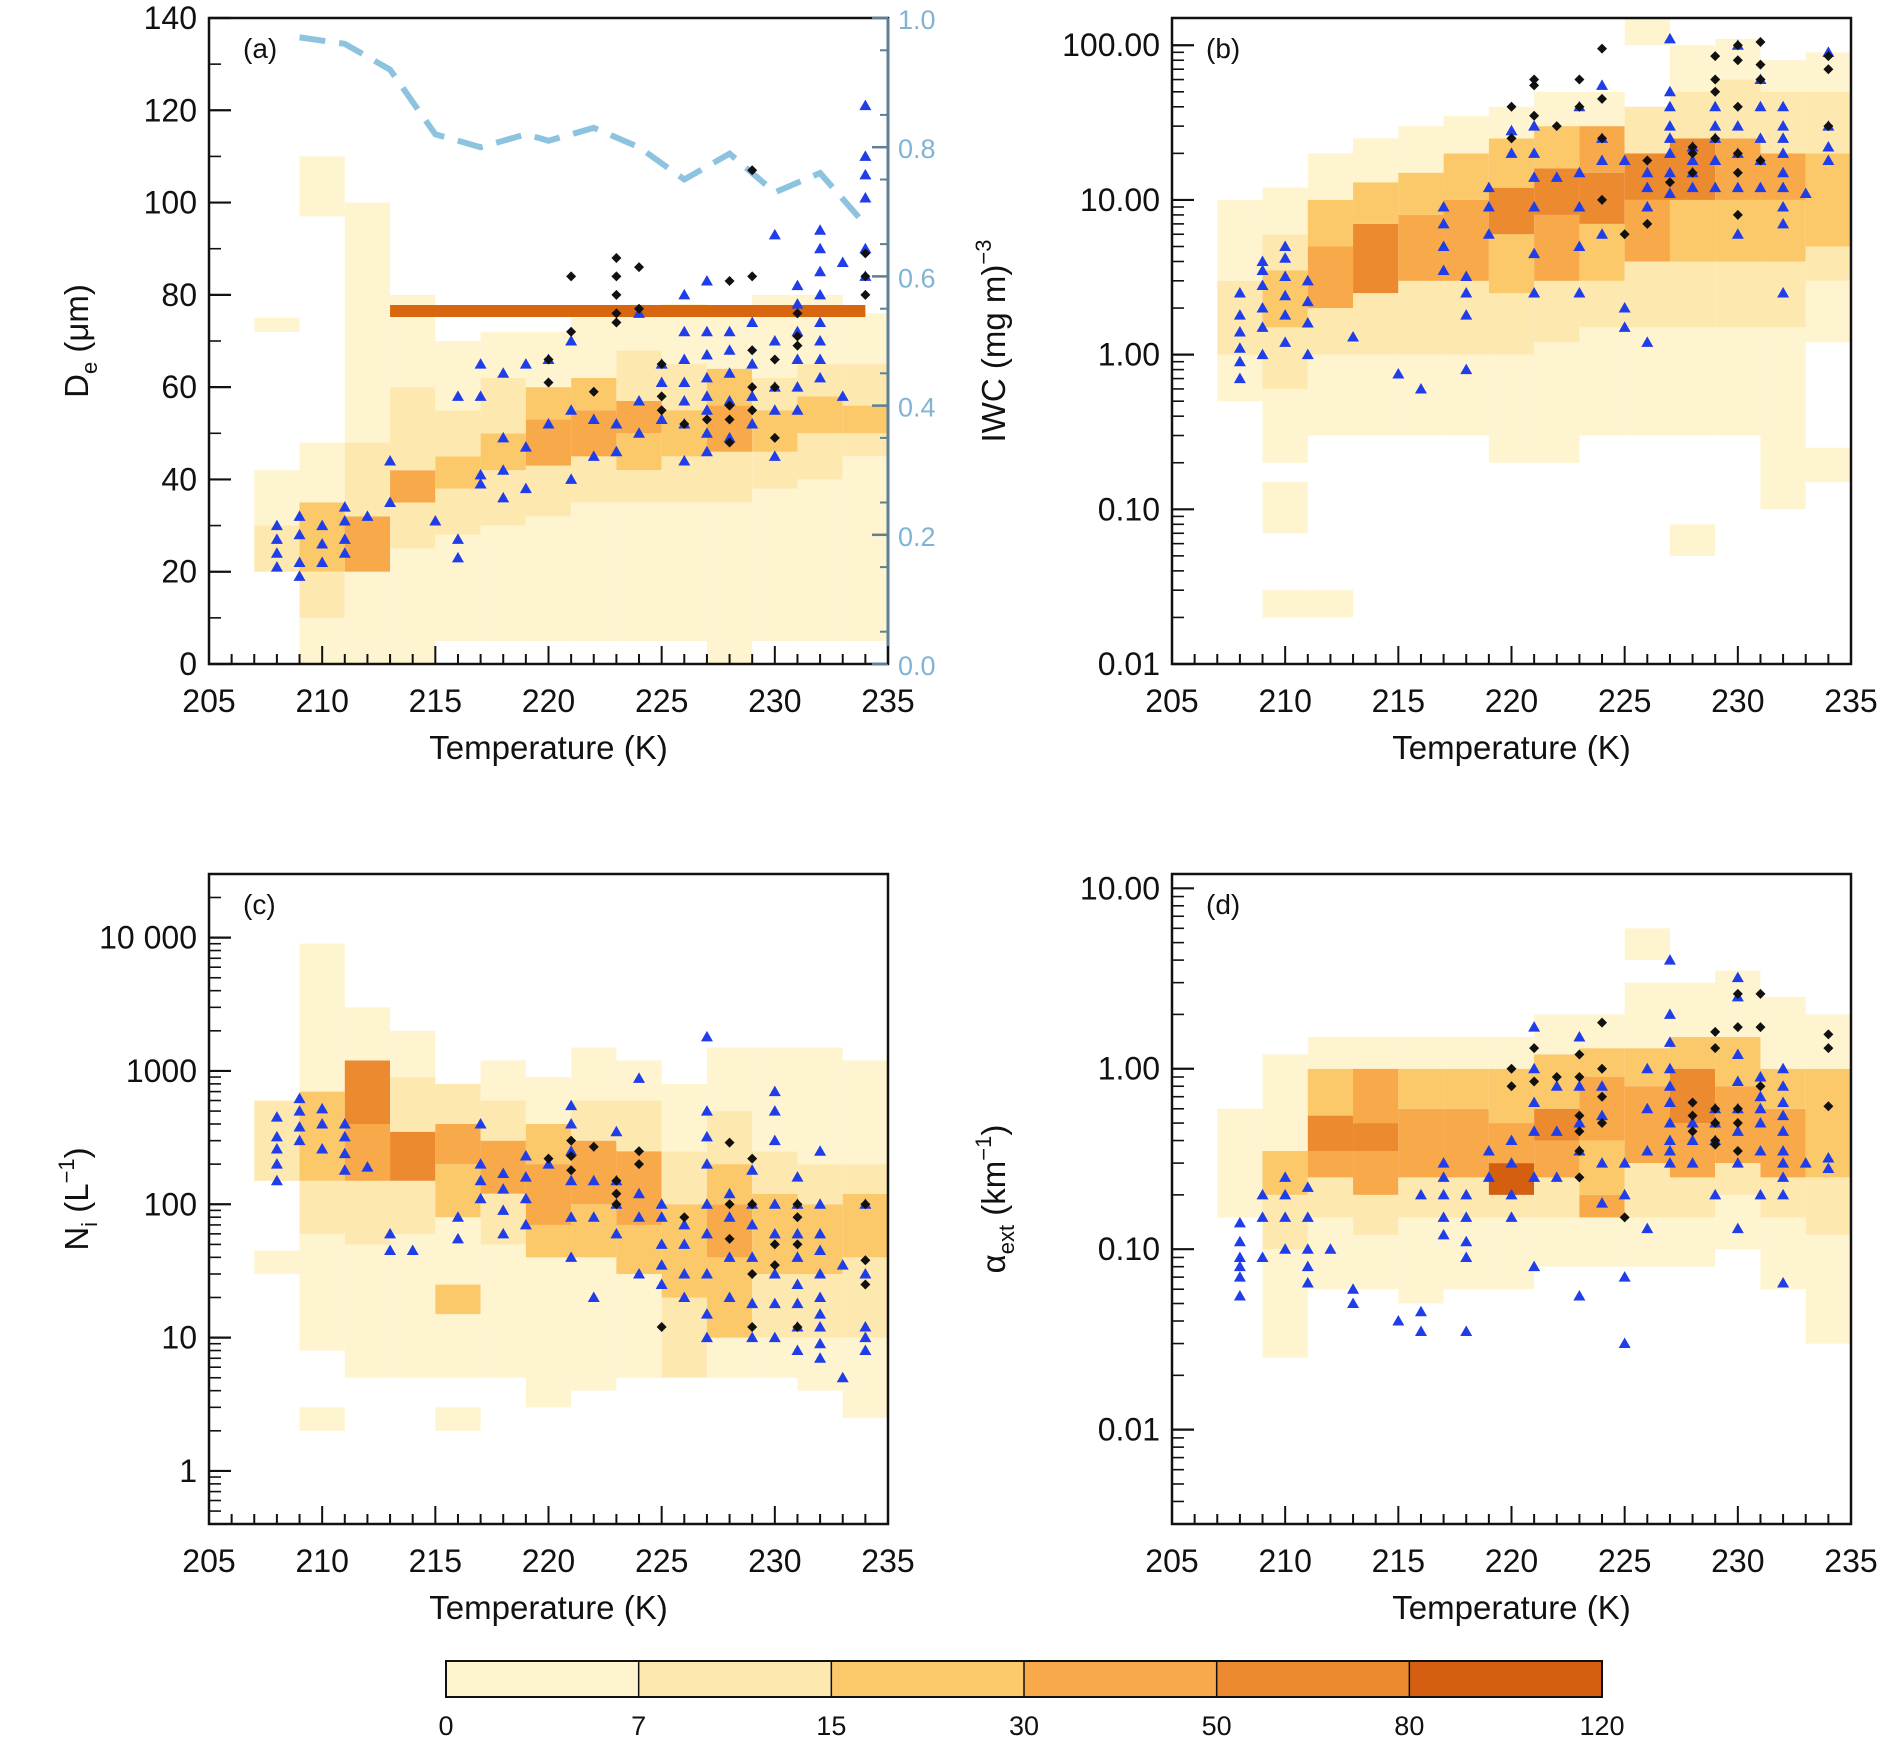 This screenshot has height=1757, width=1892. What do you see at coordinates (983, 252) in the screenshot?
I see `y-axis-title-part: −3` at bounding box center [983, 252].